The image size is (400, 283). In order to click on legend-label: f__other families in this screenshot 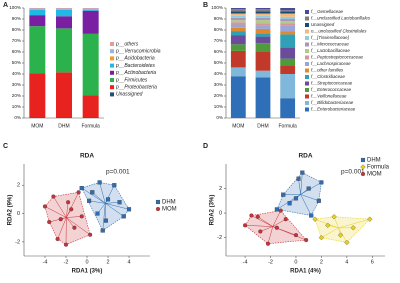, I will do `click(327, 70)`.